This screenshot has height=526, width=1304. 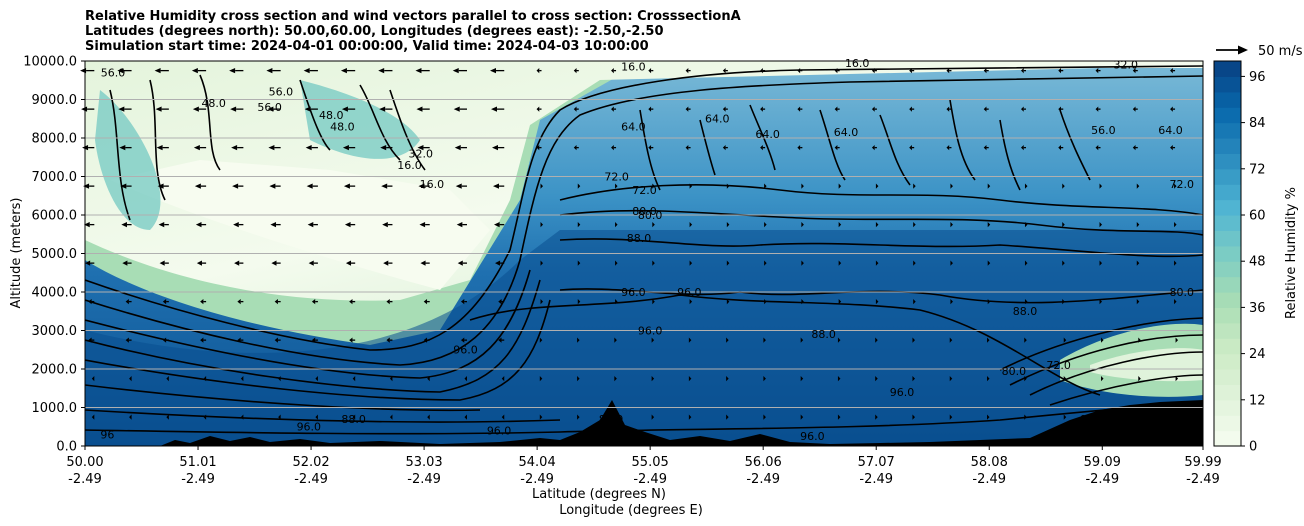 I want to click on y-tick-label: 2000.0, so click(x=55, y=370).